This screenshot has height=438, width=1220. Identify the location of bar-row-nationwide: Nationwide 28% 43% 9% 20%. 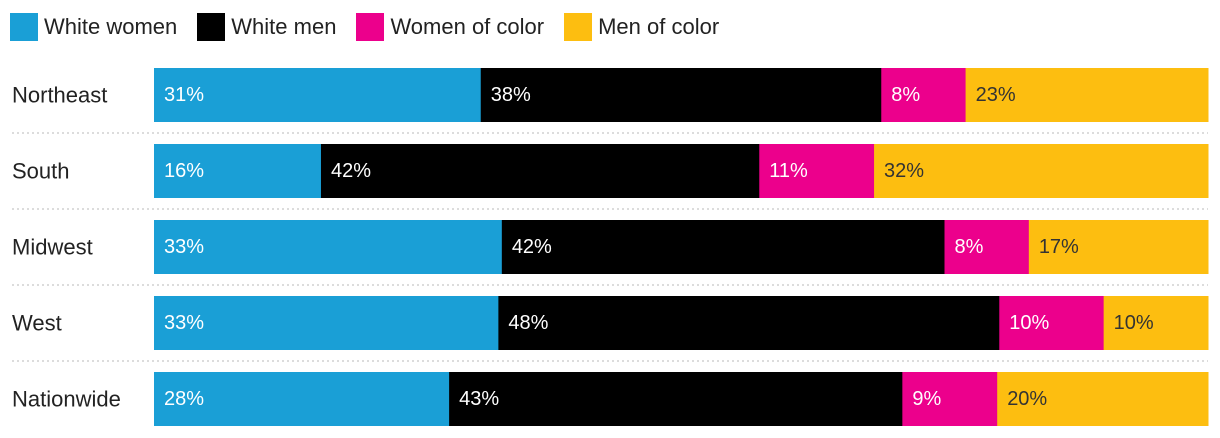
(610, 399).